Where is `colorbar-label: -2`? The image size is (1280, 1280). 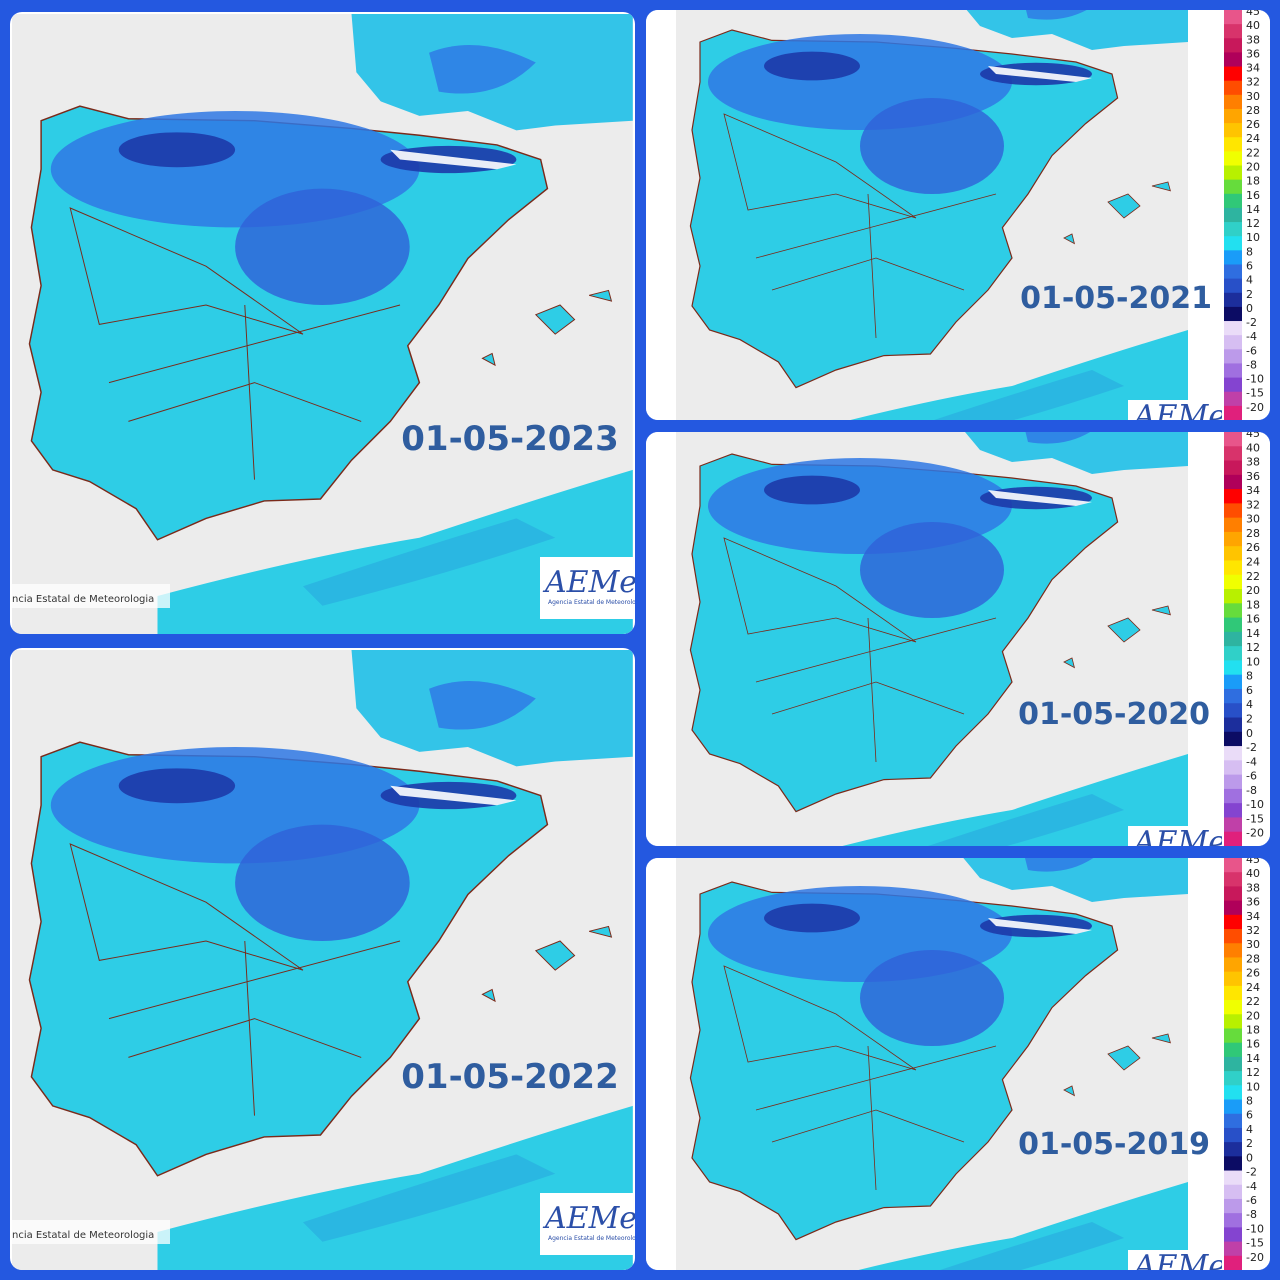 colorbar-label: -2 is located at coordinates (1251, 1172).